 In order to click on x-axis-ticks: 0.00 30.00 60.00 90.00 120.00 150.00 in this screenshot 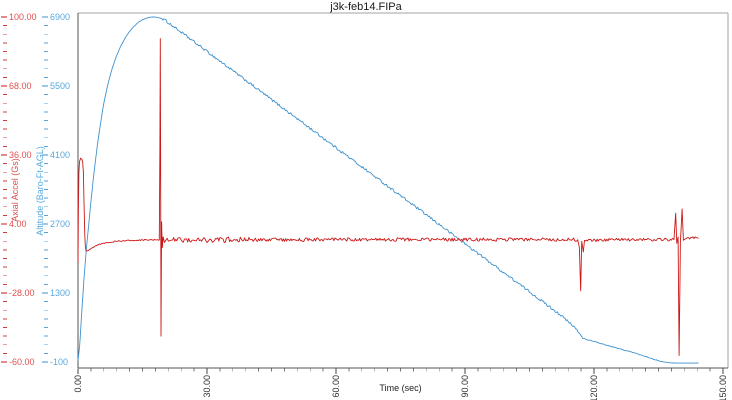, I will do `click(400, 384)`.